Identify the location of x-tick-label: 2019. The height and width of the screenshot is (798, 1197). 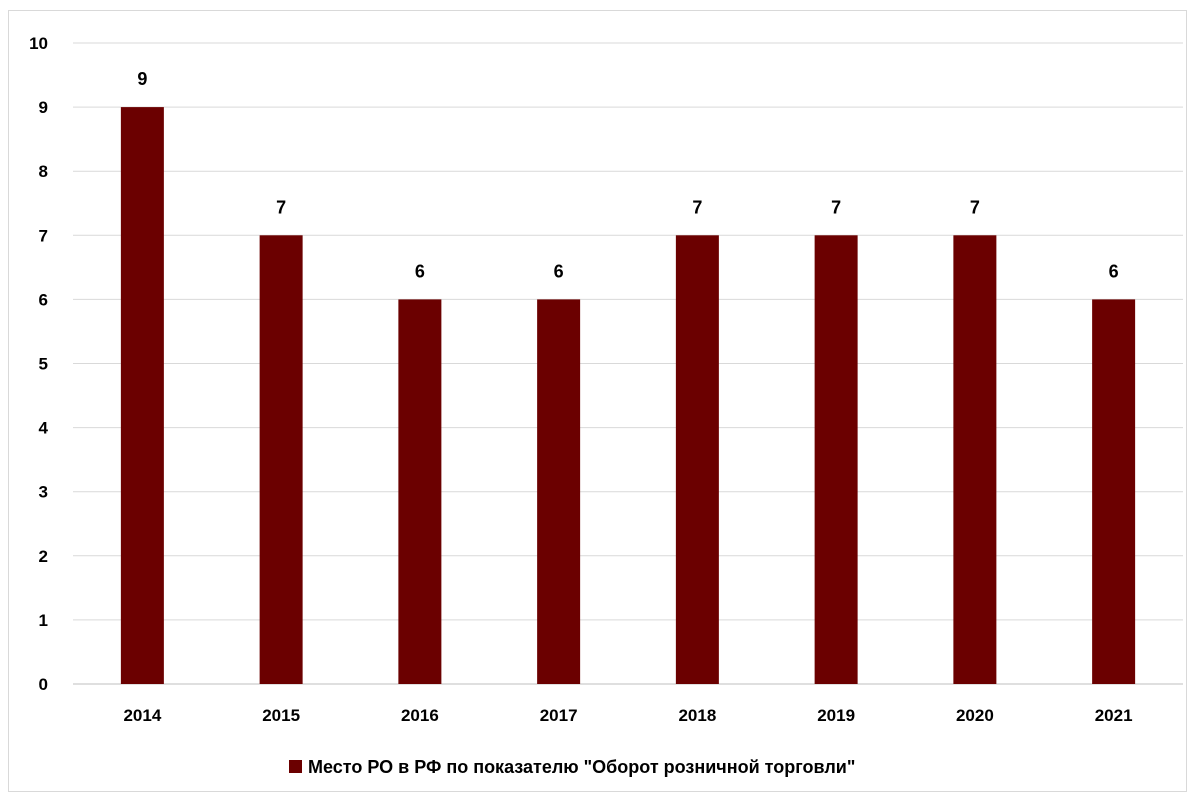
(836, 715).